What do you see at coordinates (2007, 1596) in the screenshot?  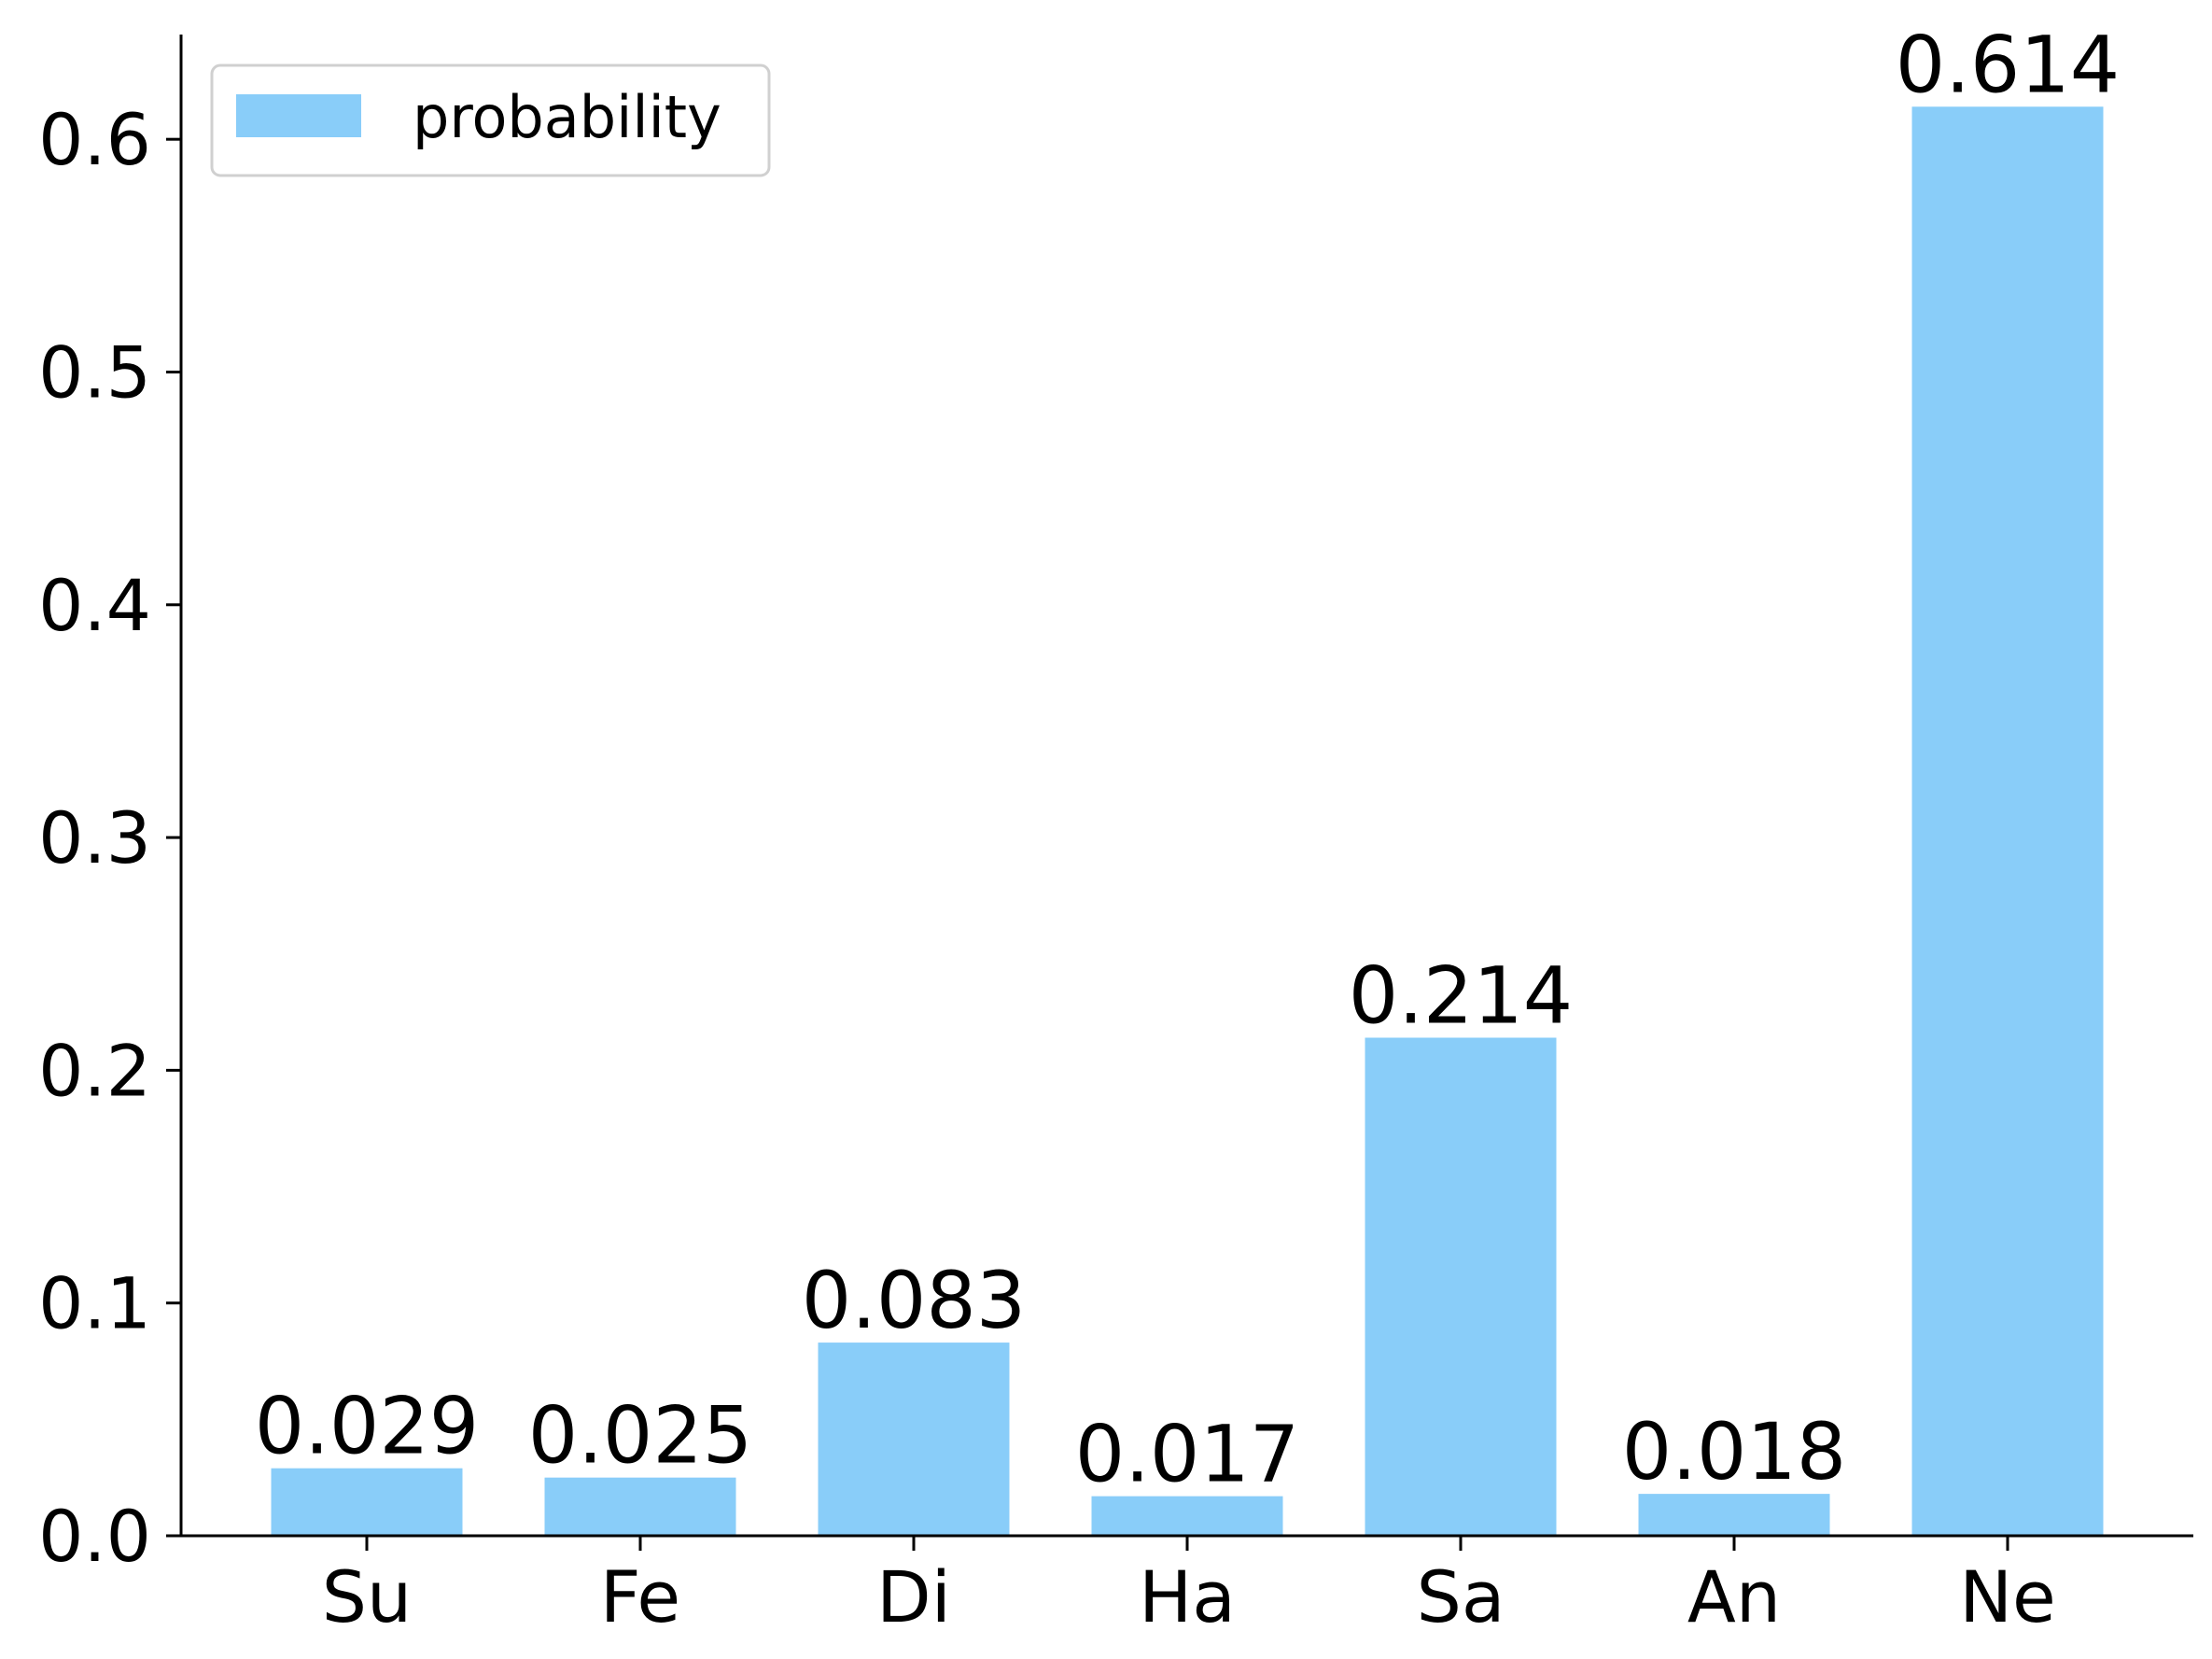 I see `x-tick-label: Ne` at bounding box center [2007, 1596].